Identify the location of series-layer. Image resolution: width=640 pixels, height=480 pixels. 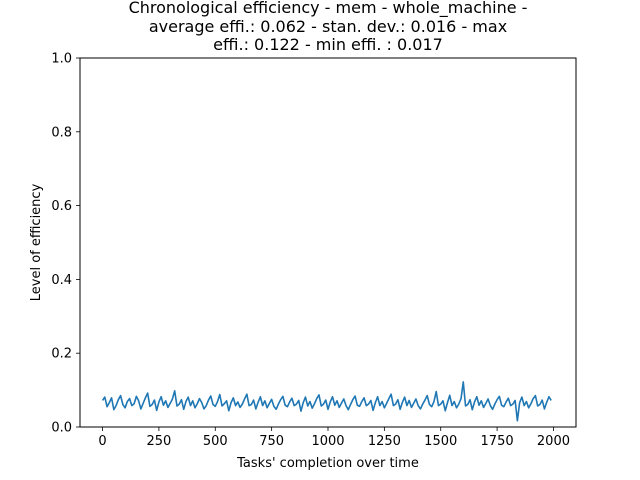
(326, 401).